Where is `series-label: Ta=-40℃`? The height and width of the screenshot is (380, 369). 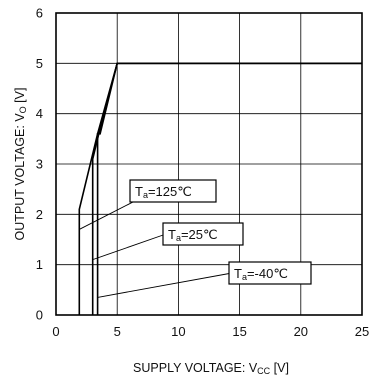 series-label: Ta=-40℃ is located at coordinates (261, 274).